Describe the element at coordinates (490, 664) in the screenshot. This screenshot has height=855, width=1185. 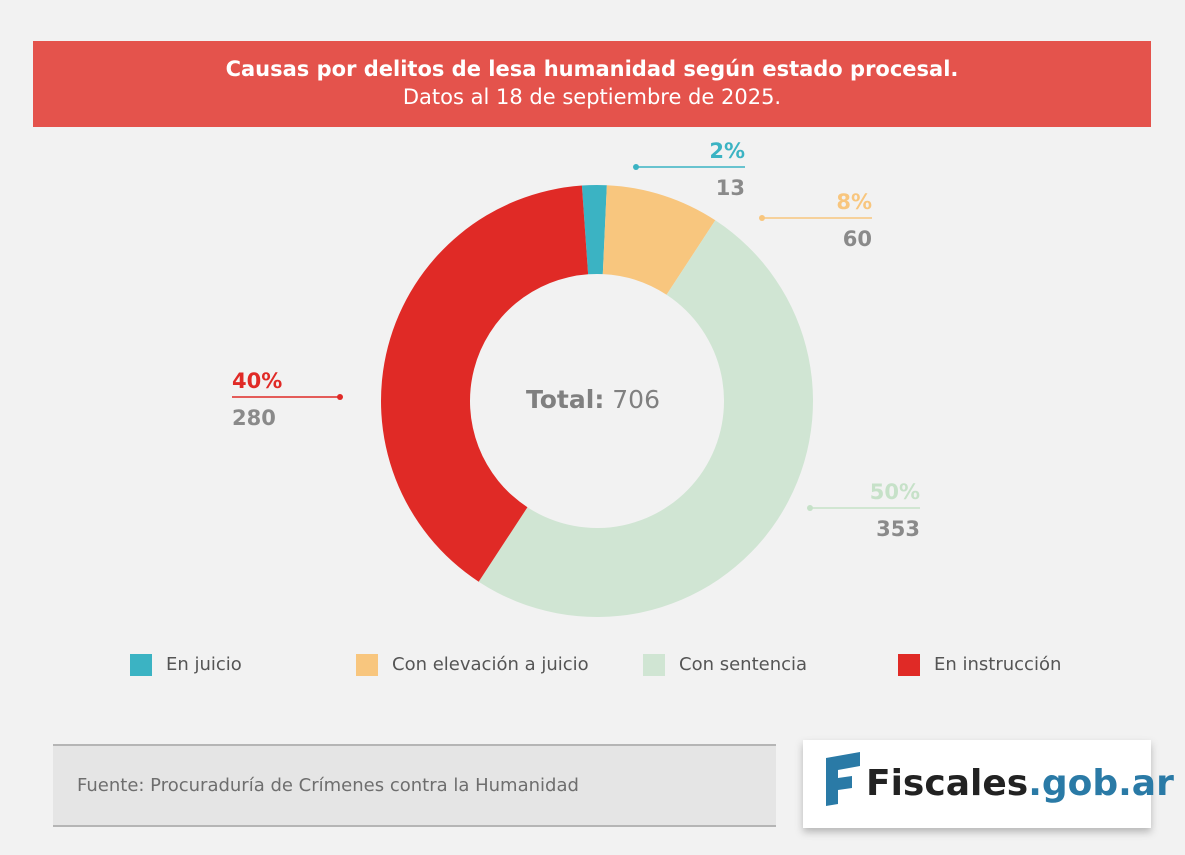
I see `legend-label: Con elevación a juicio` at that location.